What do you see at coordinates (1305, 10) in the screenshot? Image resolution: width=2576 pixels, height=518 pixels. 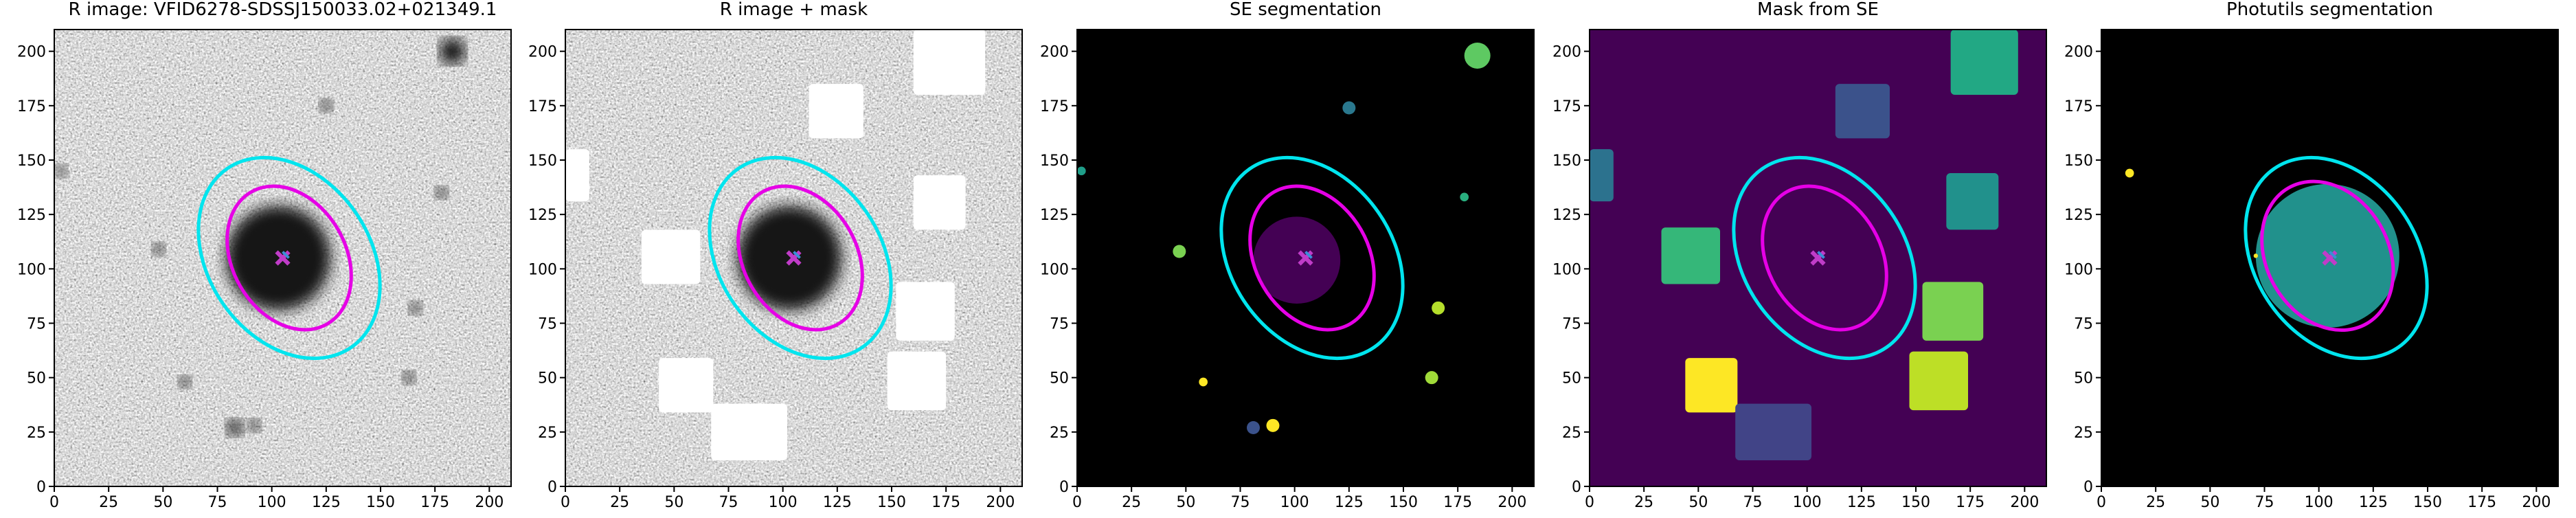 I see `panel-title: SE segmentation` at bounding box center [1305, 10].